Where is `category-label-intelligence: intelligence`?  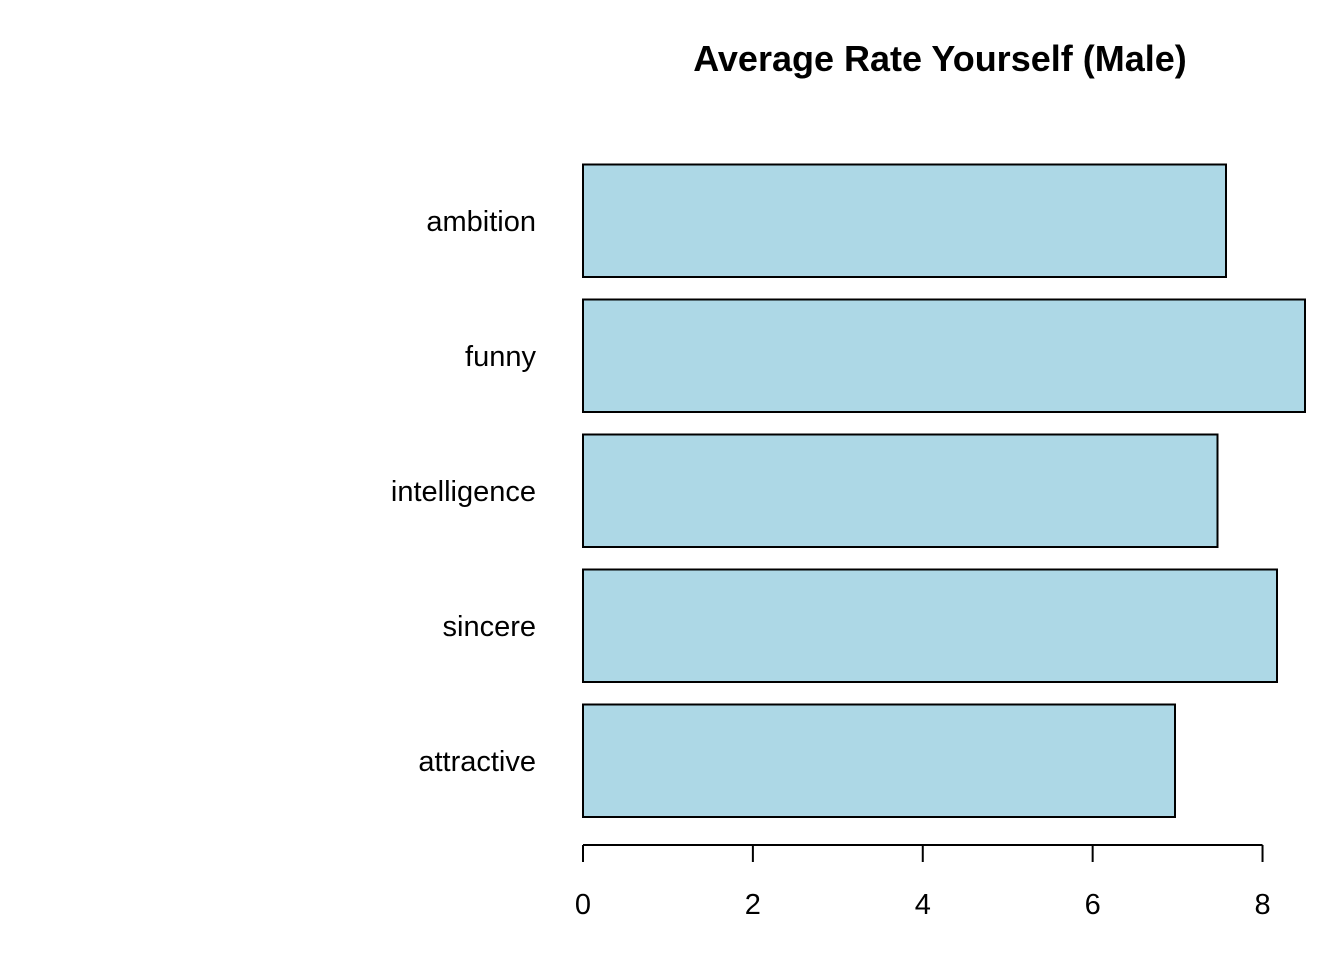
category-label-intelligence: intelligence is located at coordinates (463, 492).